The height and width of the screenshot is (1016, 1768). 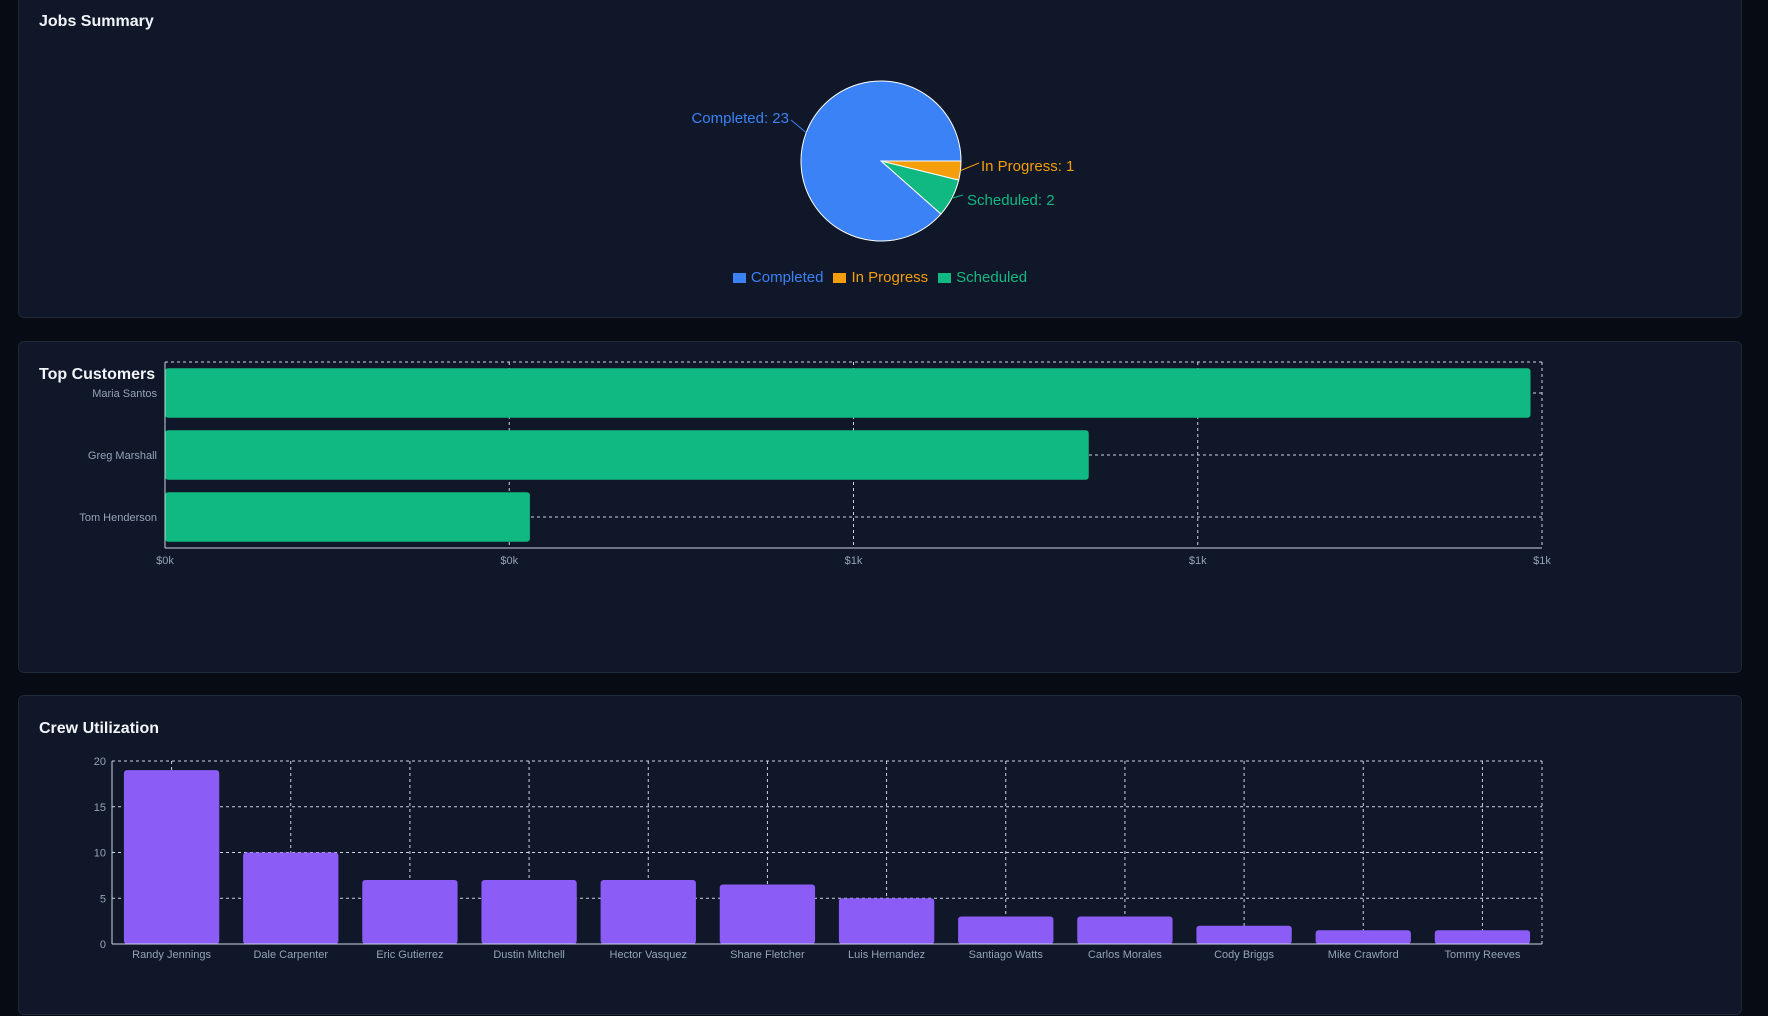 What do you see at coordinates (970, 167) in the screenshot?
I see `pie-leader-in-progress` at bounding box center [970, 167].